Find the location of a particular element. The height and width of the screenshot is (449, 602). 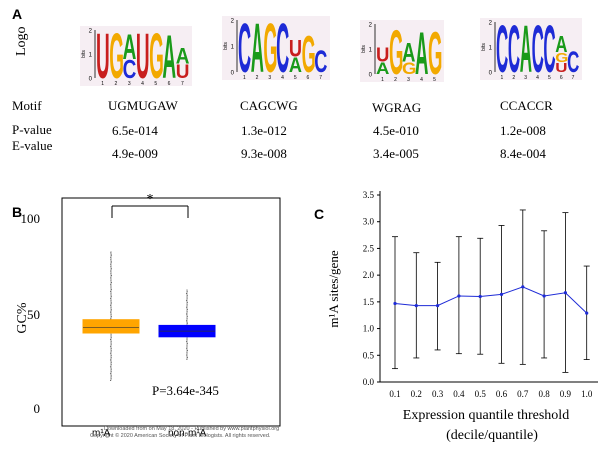

motif-logo-4: 0 1 2 bits C 1 C 2 A 3 C 4 C 5 U G A 6 C 7 is located at coordinates (531, 49).